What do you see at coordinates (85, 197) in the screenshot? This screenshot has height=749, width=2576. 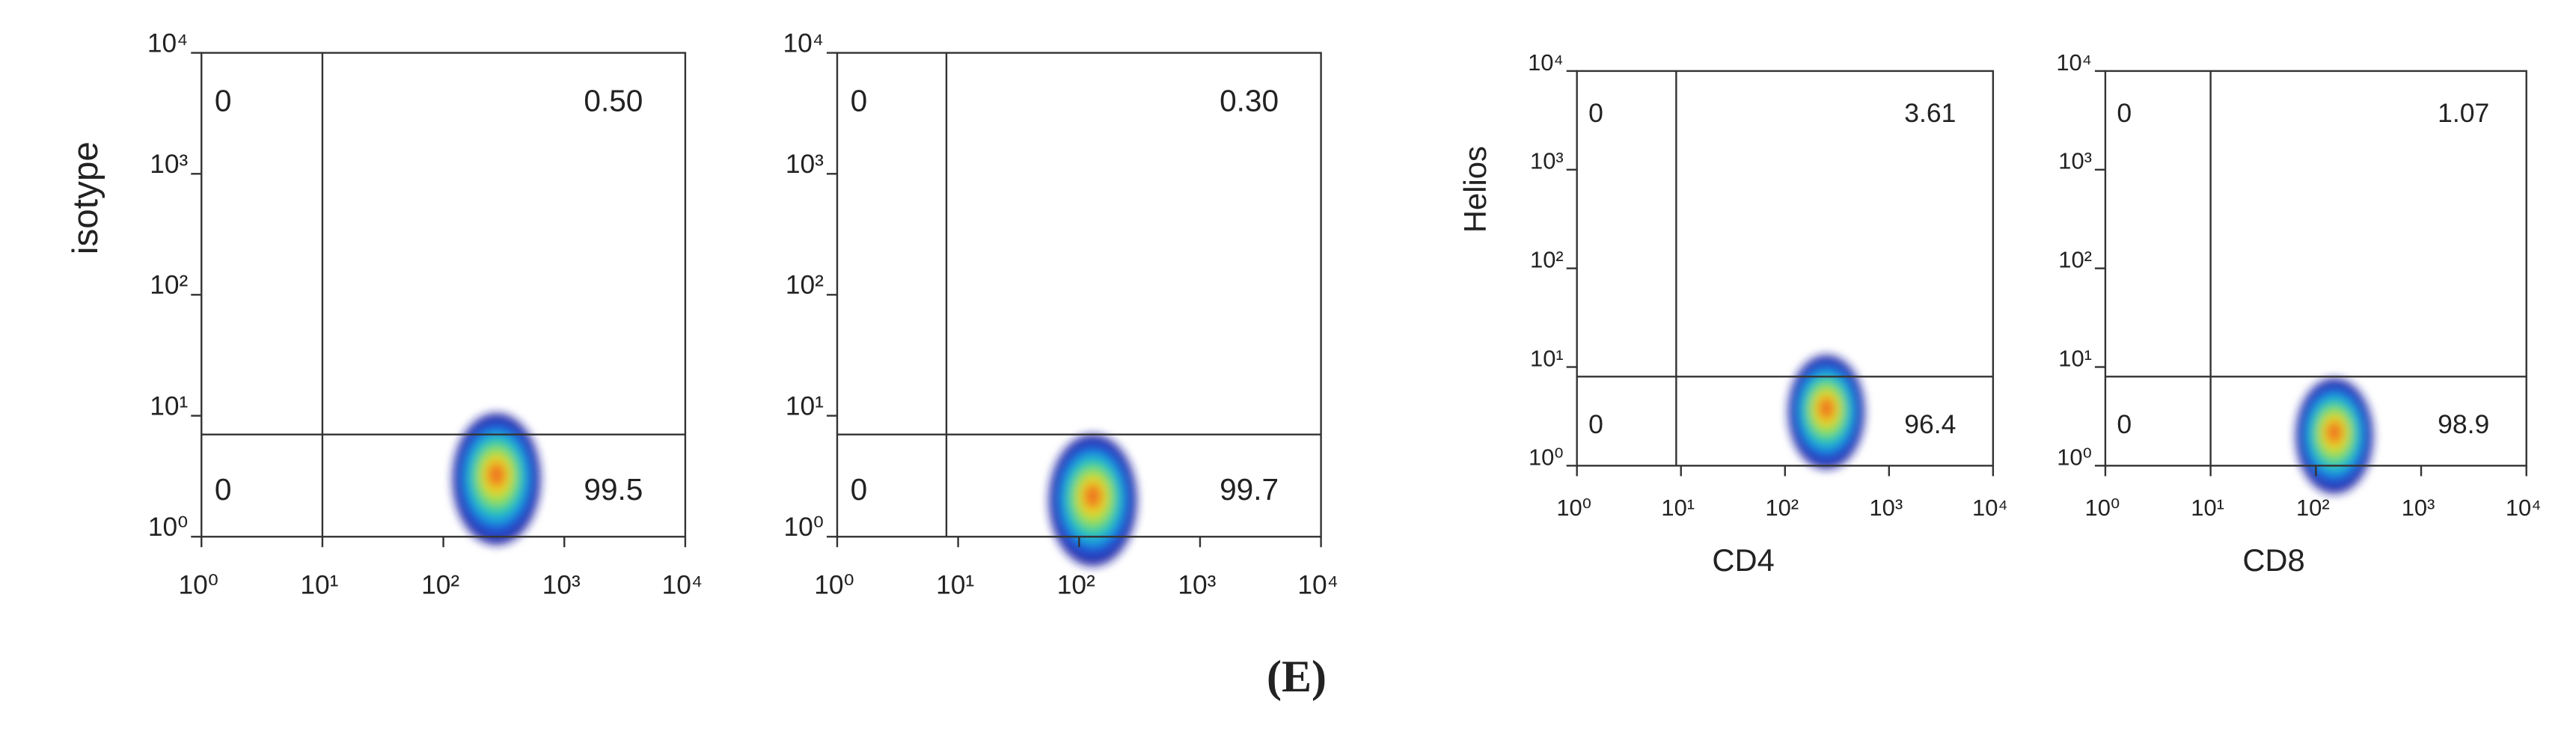 I see `y-axis-label: isotype` at bounding box center [85, 197].